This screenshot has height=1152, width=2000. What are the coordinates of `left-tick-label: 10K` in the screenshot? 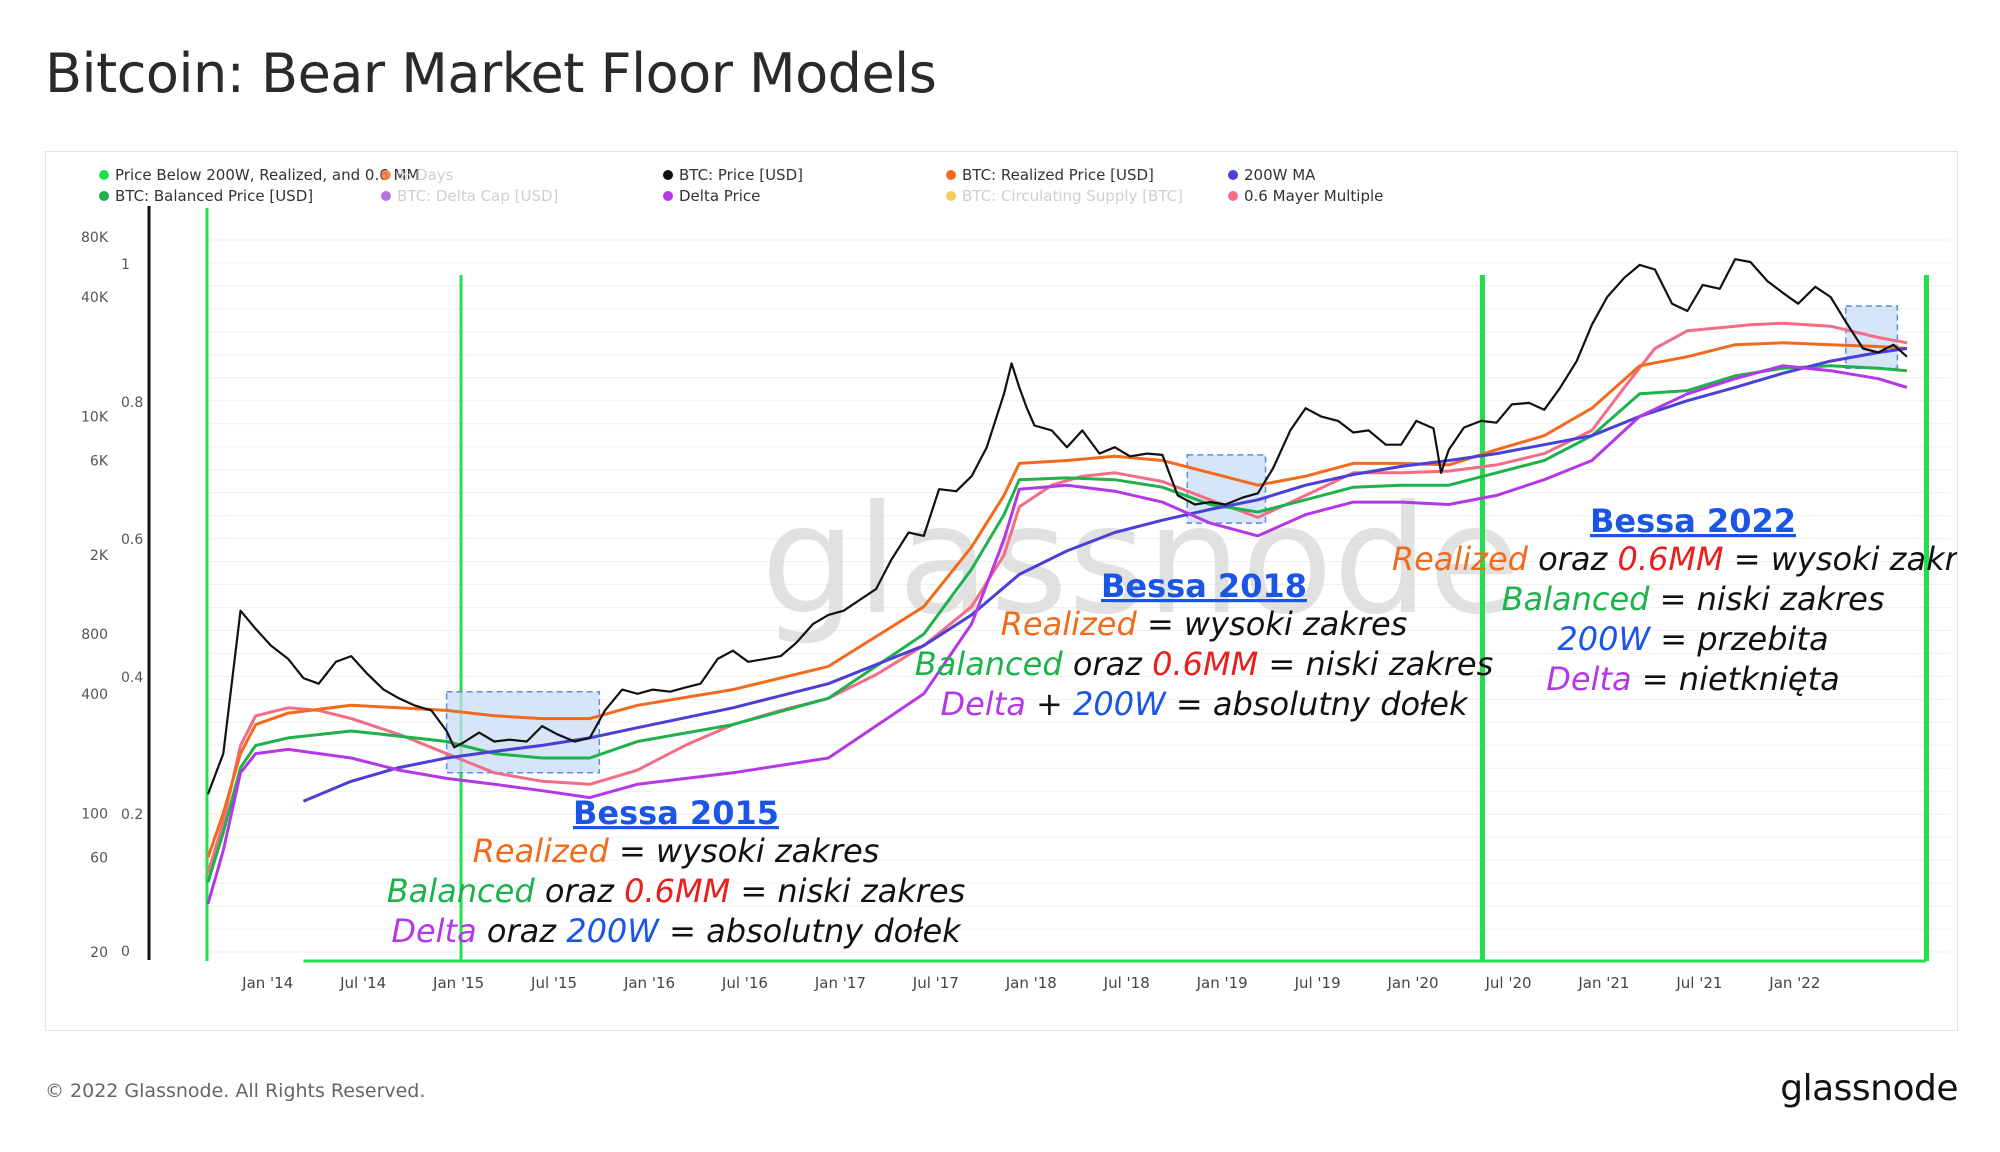 It's located at (95, 417).